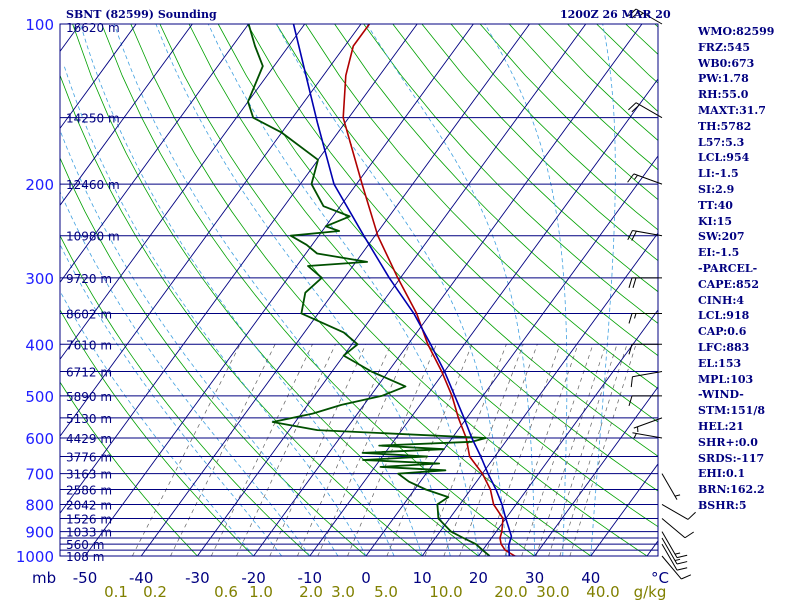 The height and width of the screenshot is (600, 800). Describe the element at coordinates (723, 79) in the screenshot. I see `stability-index-line: PW:1.78` at that location.